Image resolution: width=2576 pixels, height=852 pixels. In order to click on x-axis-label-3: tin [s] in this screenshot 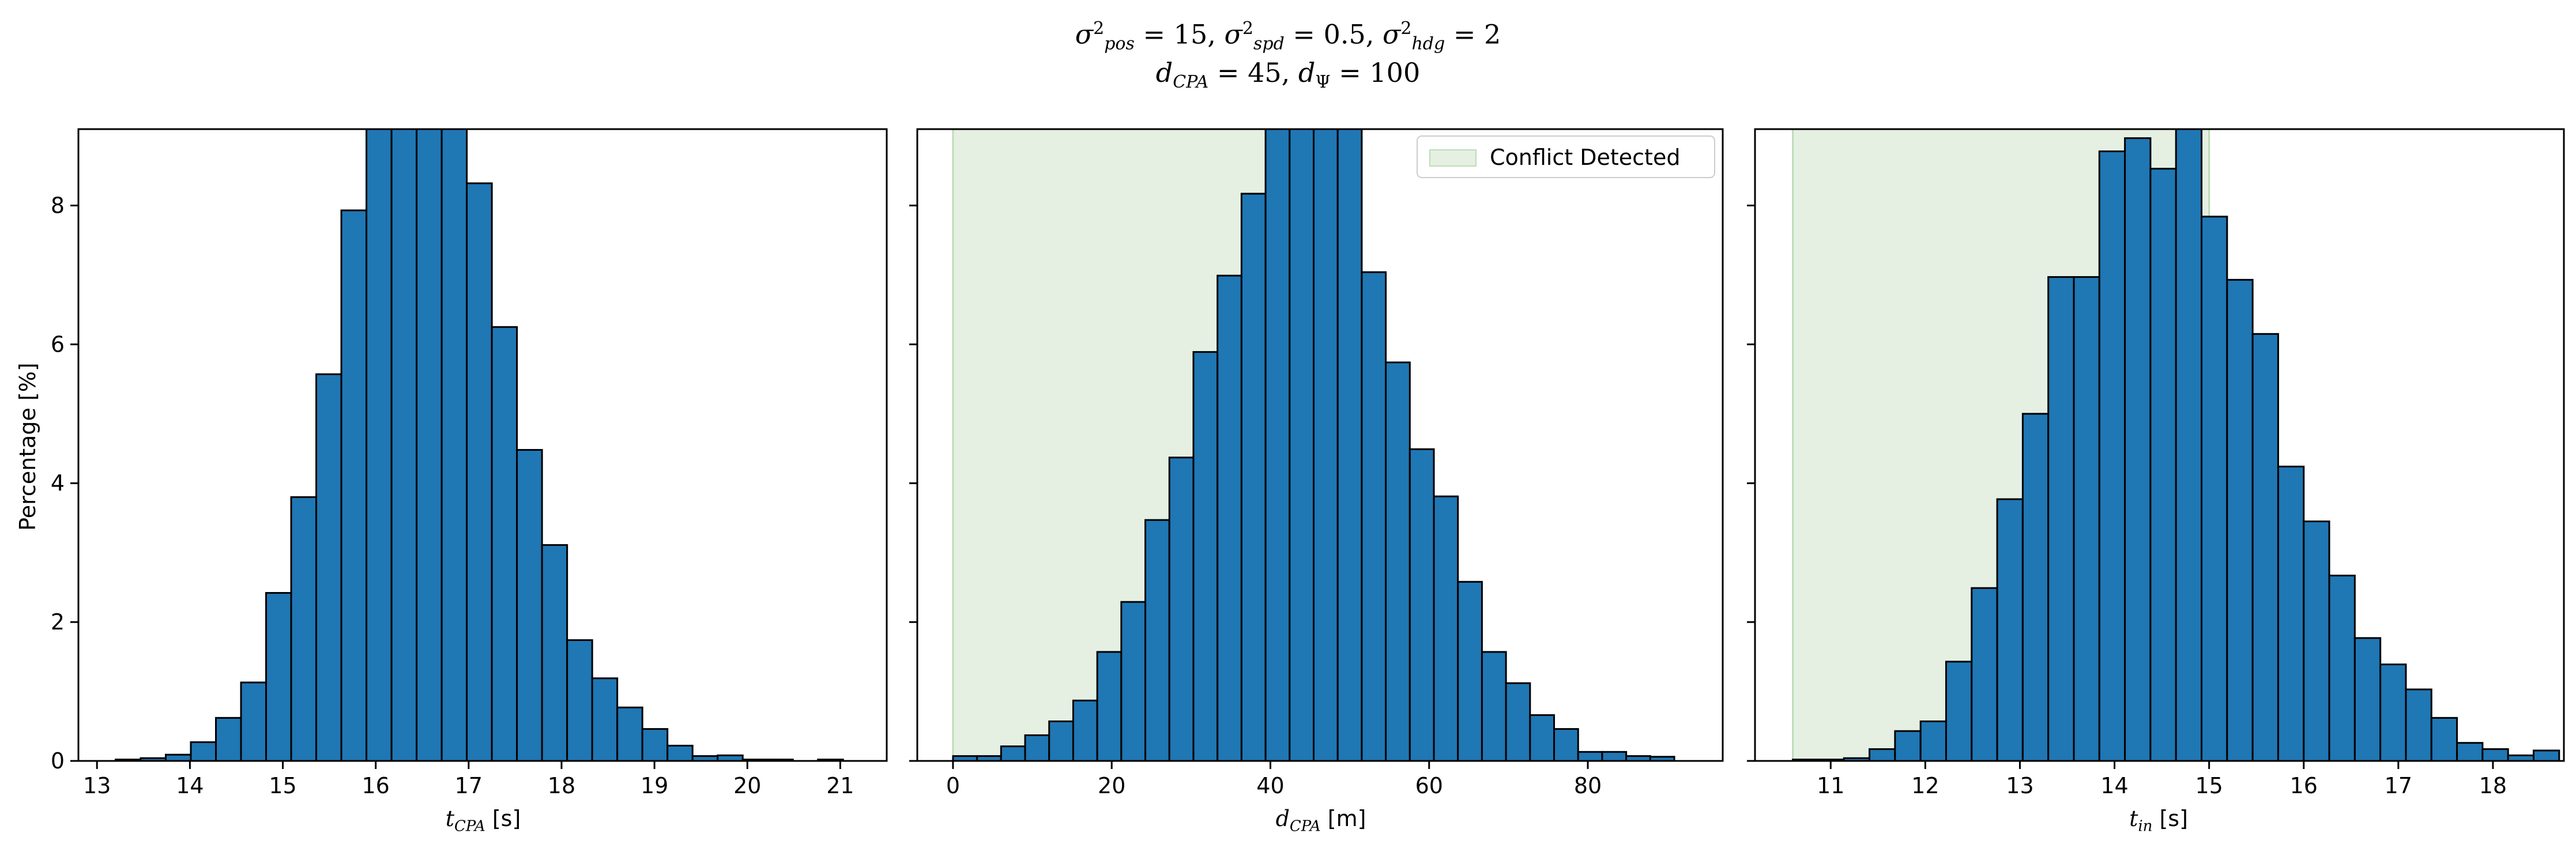, I will do `click(2158, 821)`.